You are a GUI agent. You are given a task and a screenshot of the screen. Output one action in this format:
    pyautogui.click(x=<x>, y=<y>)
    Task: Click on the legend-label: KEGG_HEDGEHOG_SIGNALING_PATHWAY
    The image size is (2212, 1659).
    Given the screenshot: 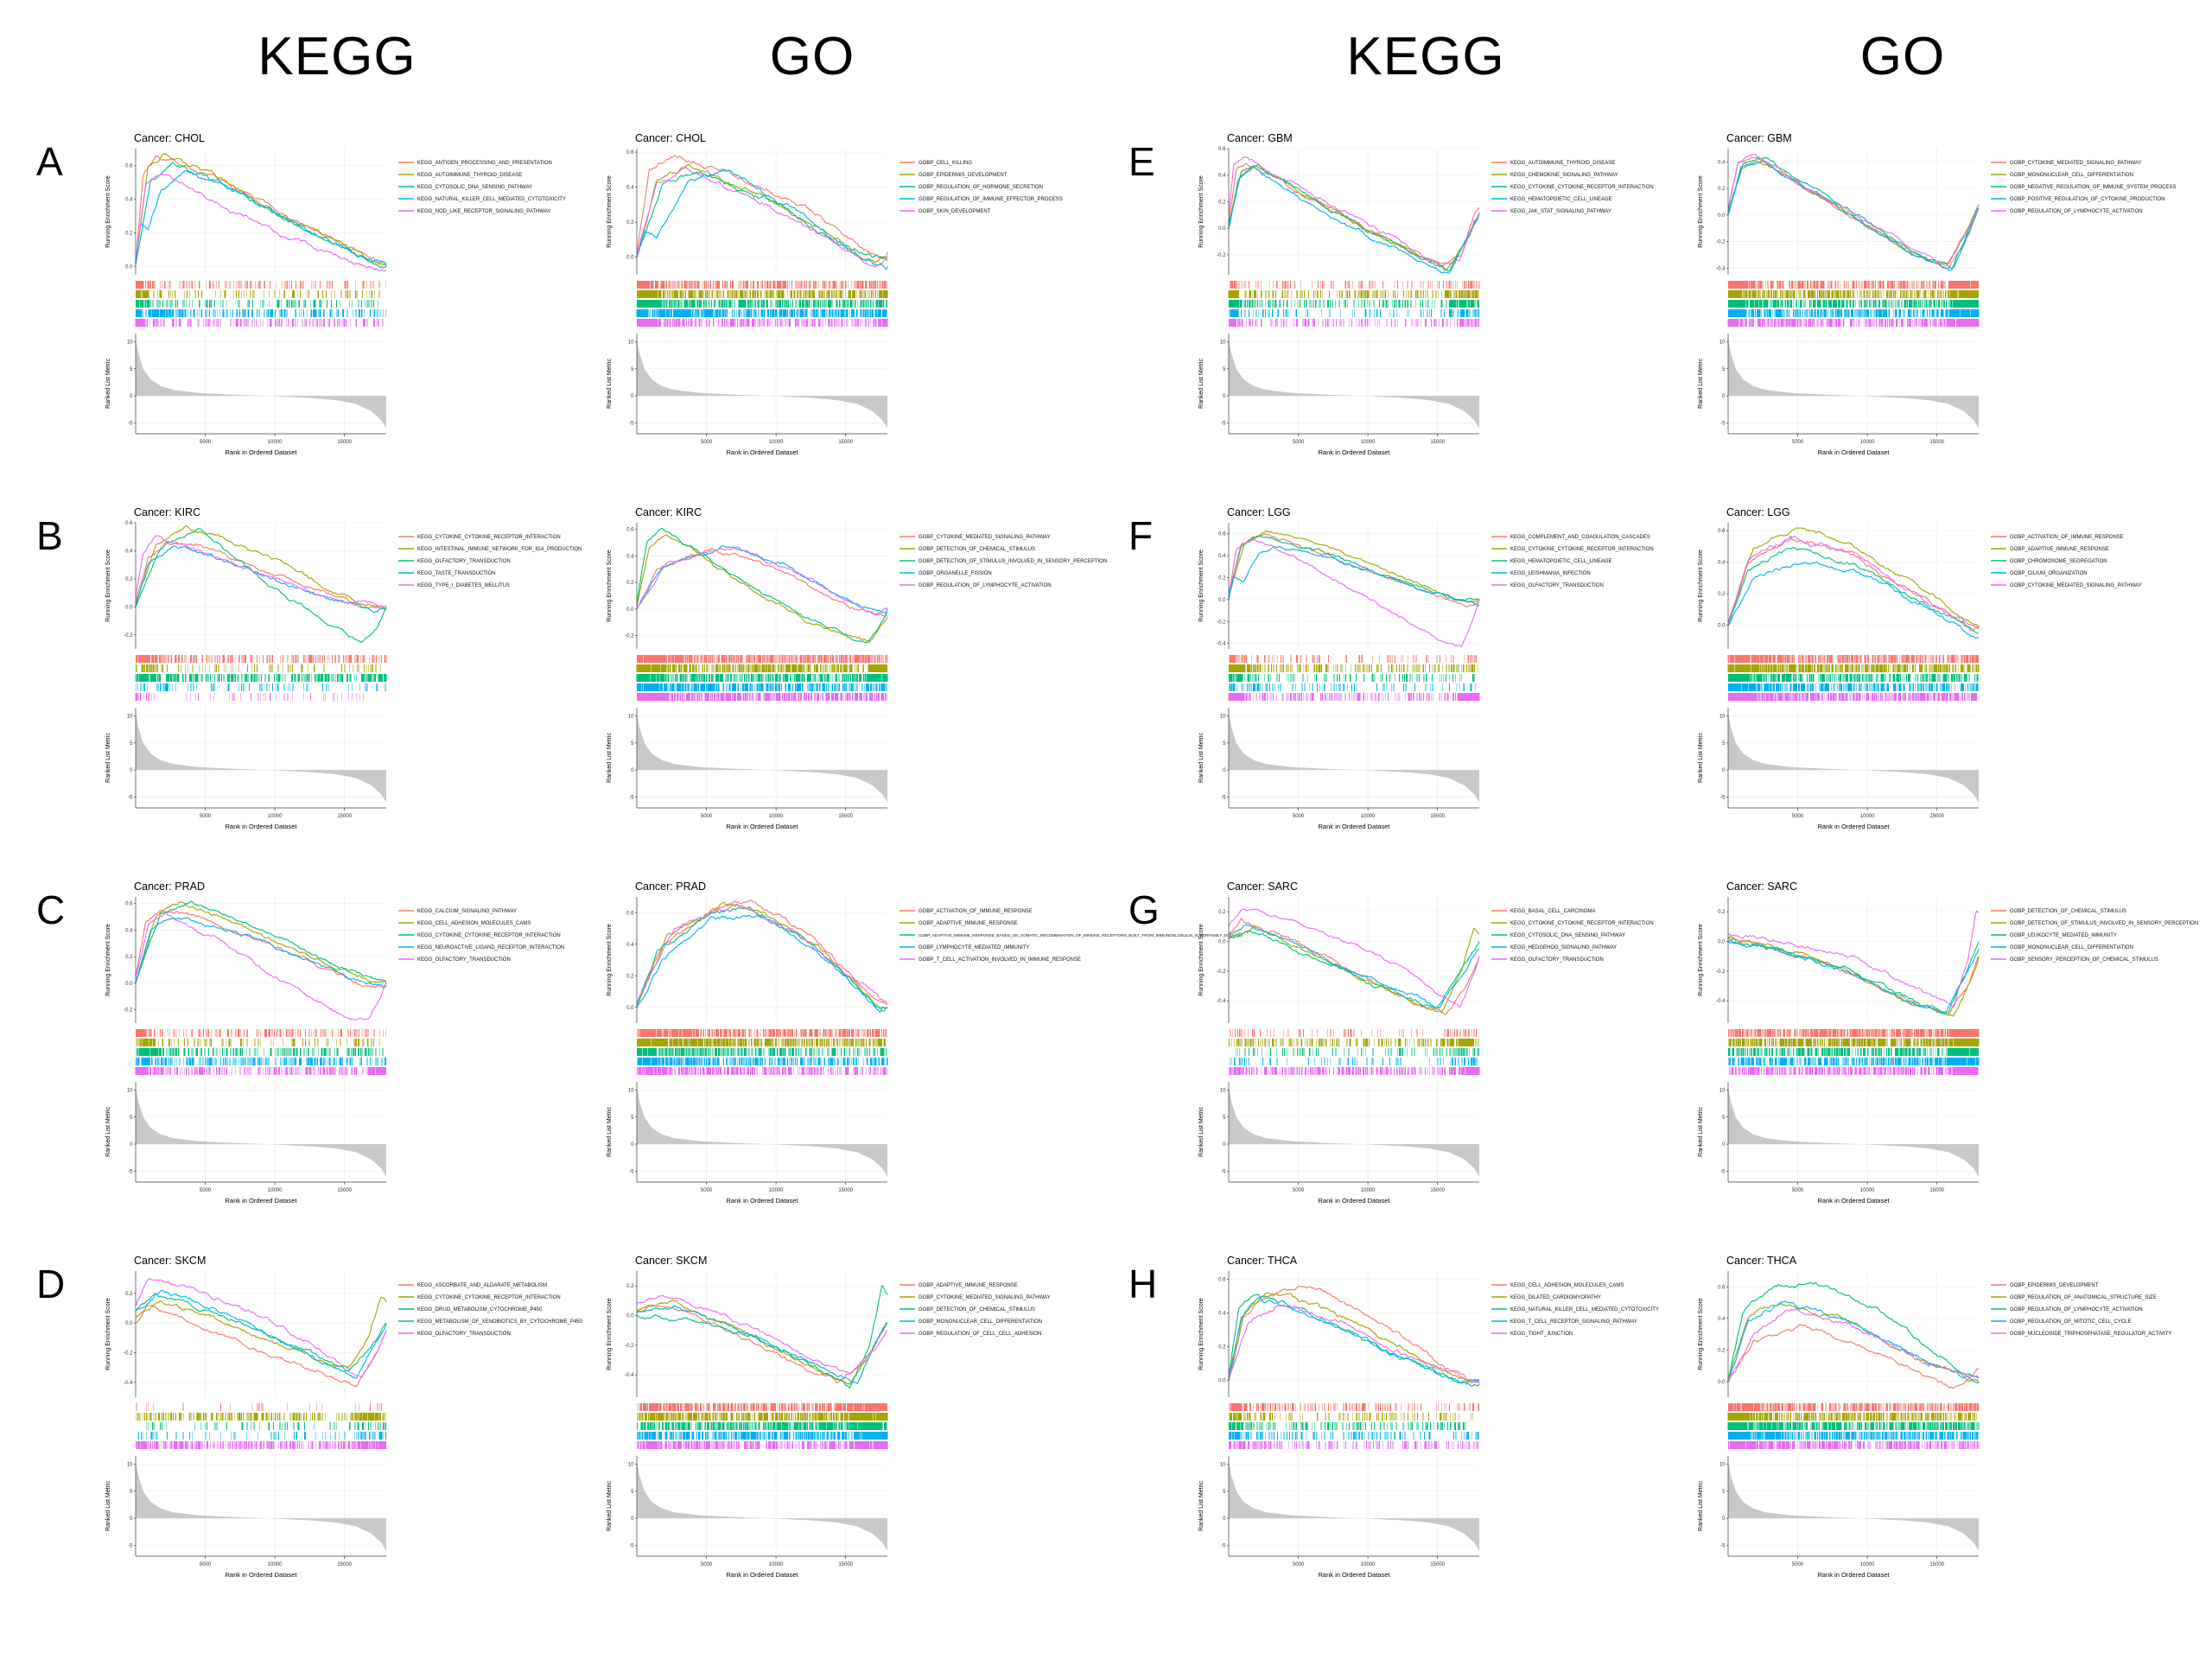 What is the action you would take?
    pyautogui.click(x=1563, y=947)
    